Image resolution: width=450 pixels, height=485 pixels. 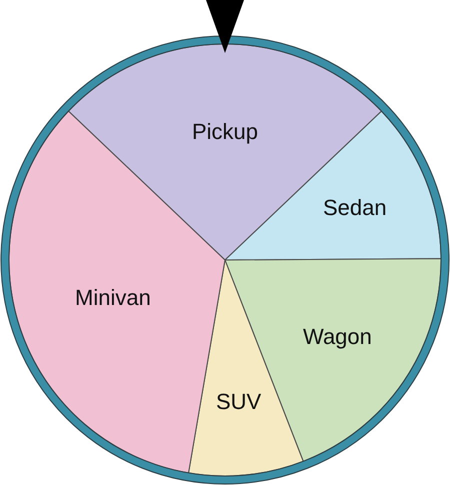 I want to click on slice-label: Pickup, so click(x=225, y=131).